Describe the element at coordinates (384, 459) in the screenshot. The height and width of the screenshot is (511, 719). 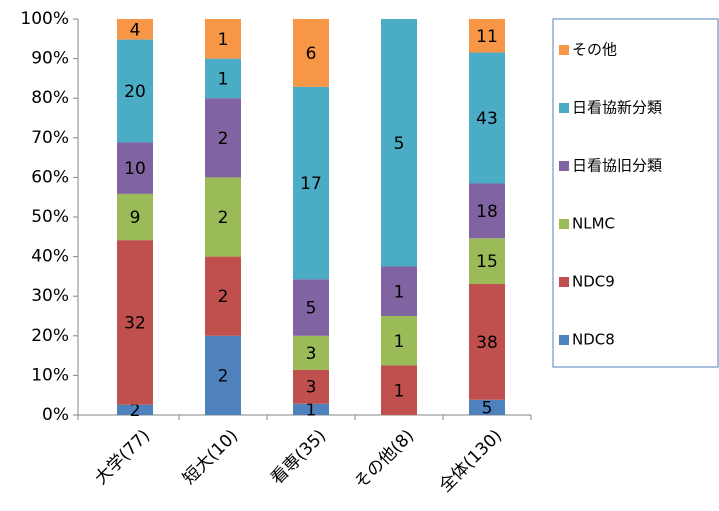
I see `x-tick-label: その他(8)` at that location.